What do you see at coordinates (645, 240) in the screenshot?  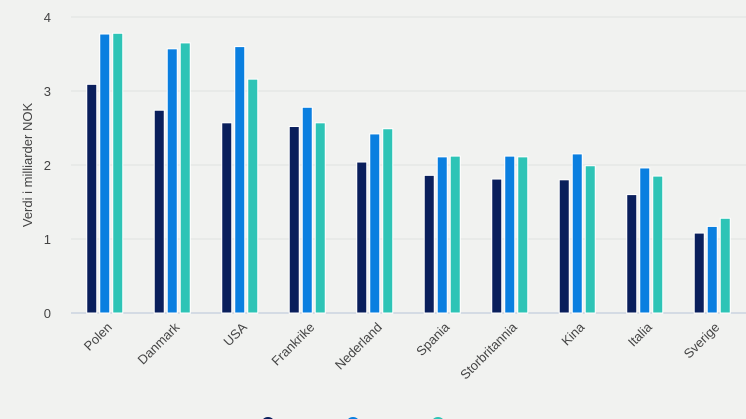 I see `bar-2023-italia` at bounding box center [645, 240].